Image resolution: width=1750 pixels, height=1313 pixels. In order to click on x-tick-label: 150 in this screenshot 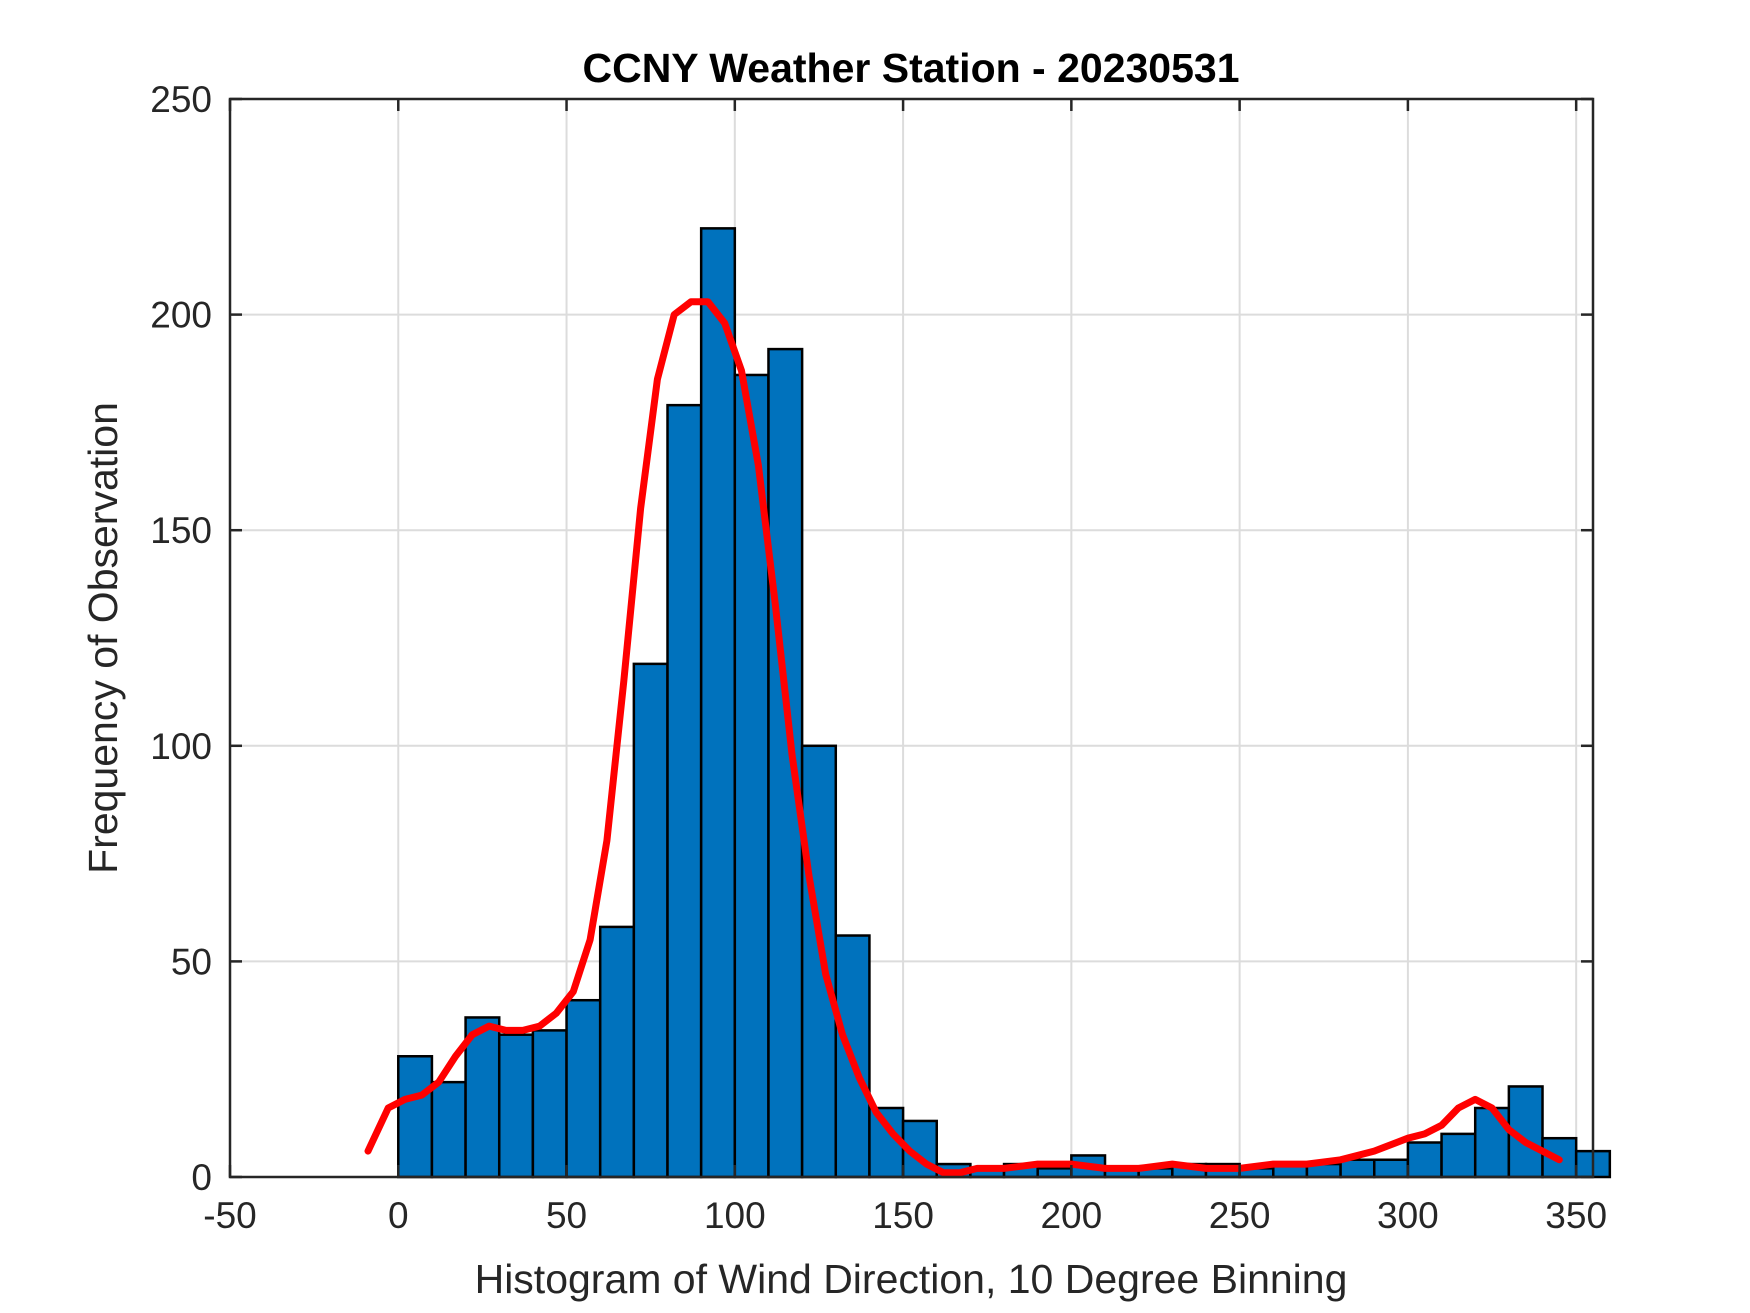, I will do `click(903, 1215)`.